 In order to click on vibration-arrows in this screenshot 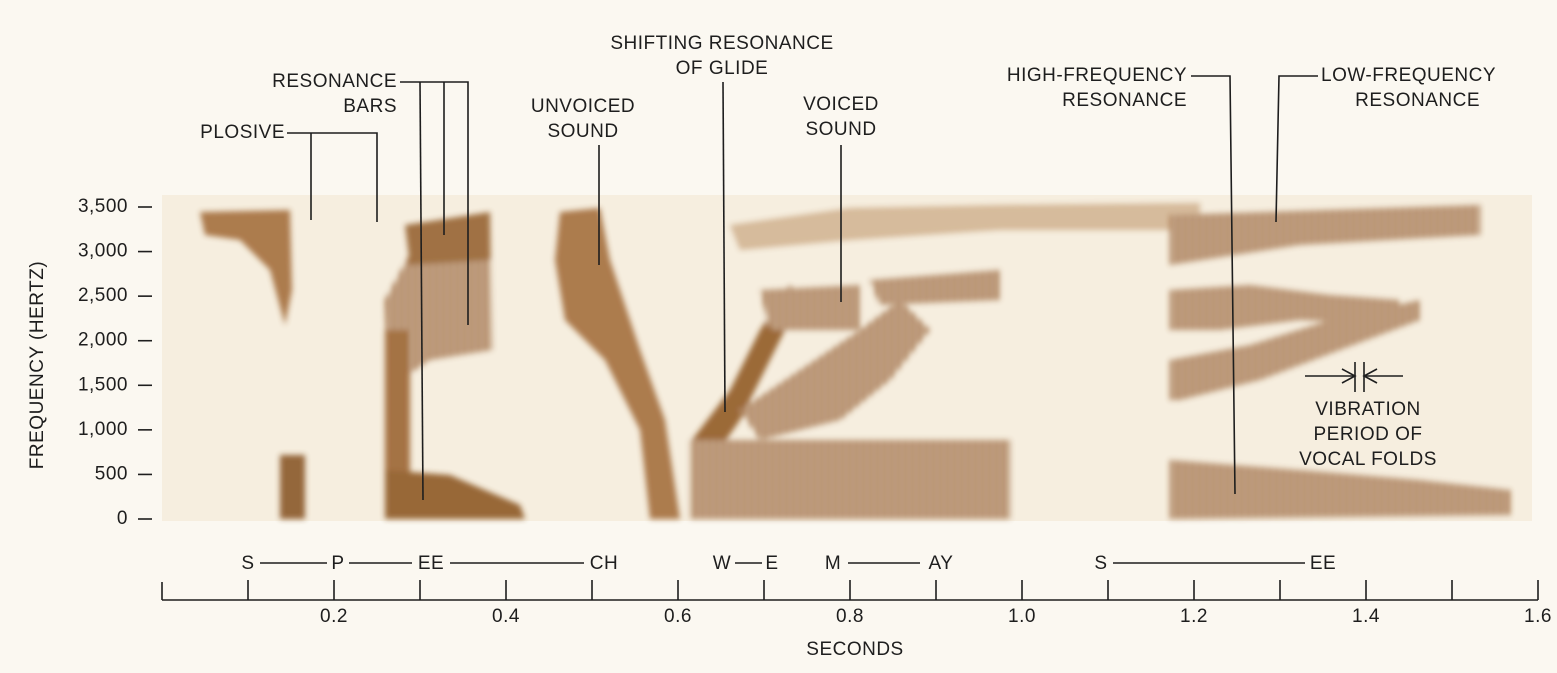, I will do `click(1354, 377)`.